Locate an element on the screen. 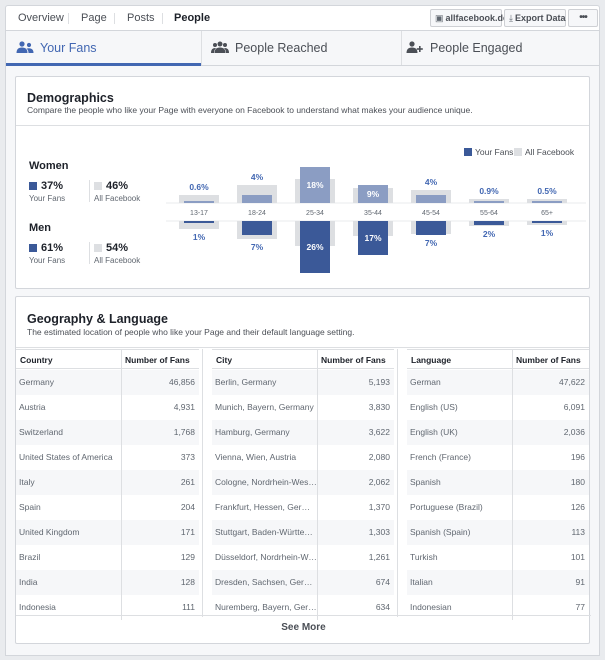 The image size is (605, 660). column-header-name: Language is located at coordinates (431, 360).